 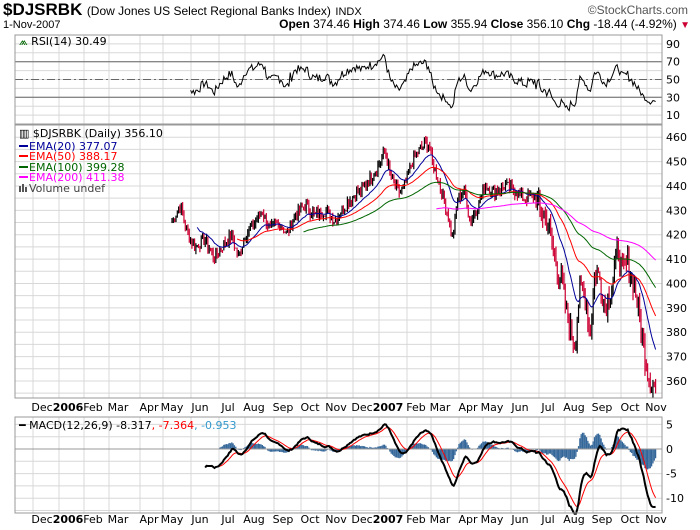 What do you see at coordinates (676, 235) in the screenshot?
I see `y-tick-label: 420` at bounding box center [676, 235].